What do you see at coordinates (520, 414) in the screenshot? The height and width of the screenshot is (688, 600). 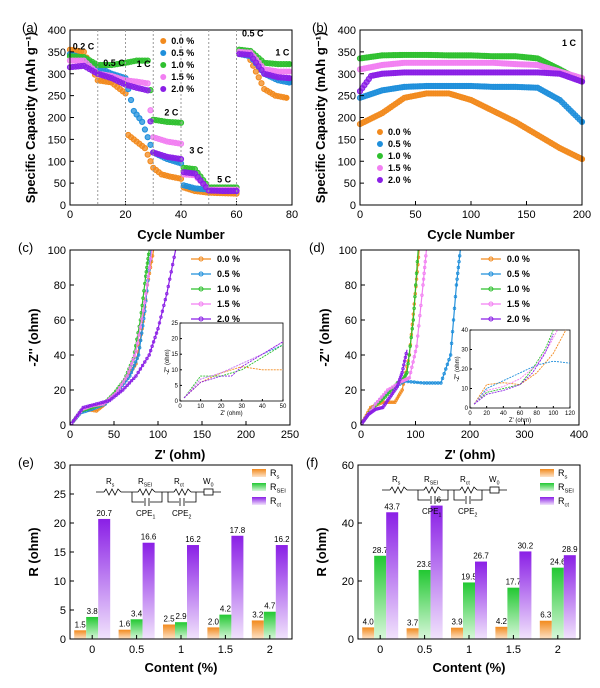 I see `inset-x-tick-label: 60` at bounding box center [520, 414].